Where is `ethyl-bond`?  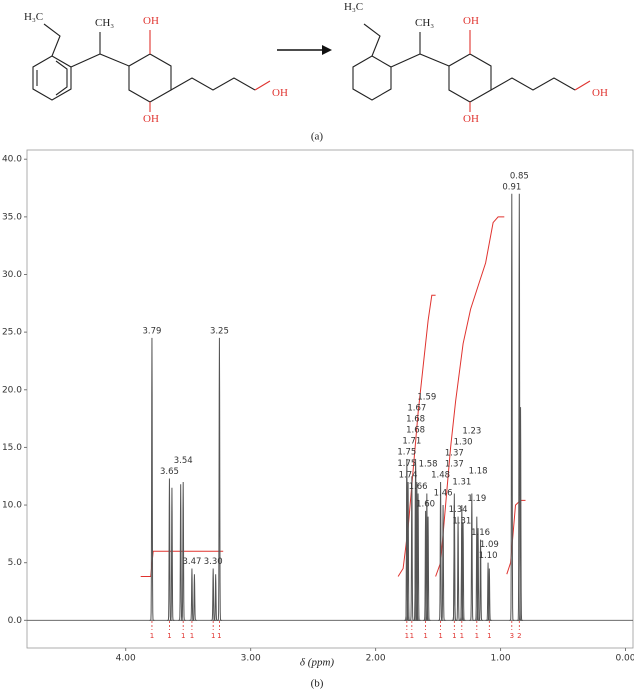
ethyl-bond is located at coordinates (52, 40).